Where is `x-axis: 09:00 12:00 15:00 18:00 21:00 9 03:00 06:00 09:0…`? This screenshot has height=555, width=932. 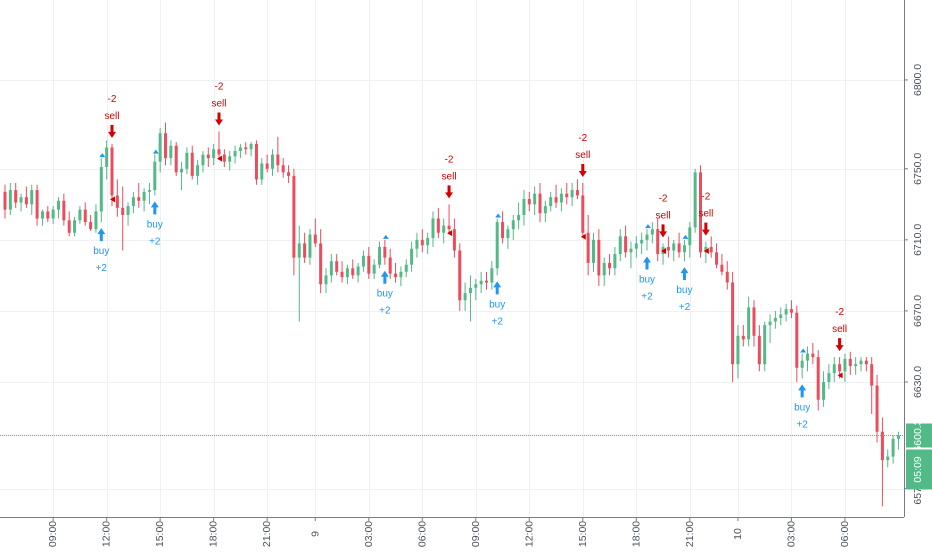 x-axis: 09:00 12:00 15:00 18:00 21:00 9 03:00 06:00 09:0… is located at coordinates (452, 532).